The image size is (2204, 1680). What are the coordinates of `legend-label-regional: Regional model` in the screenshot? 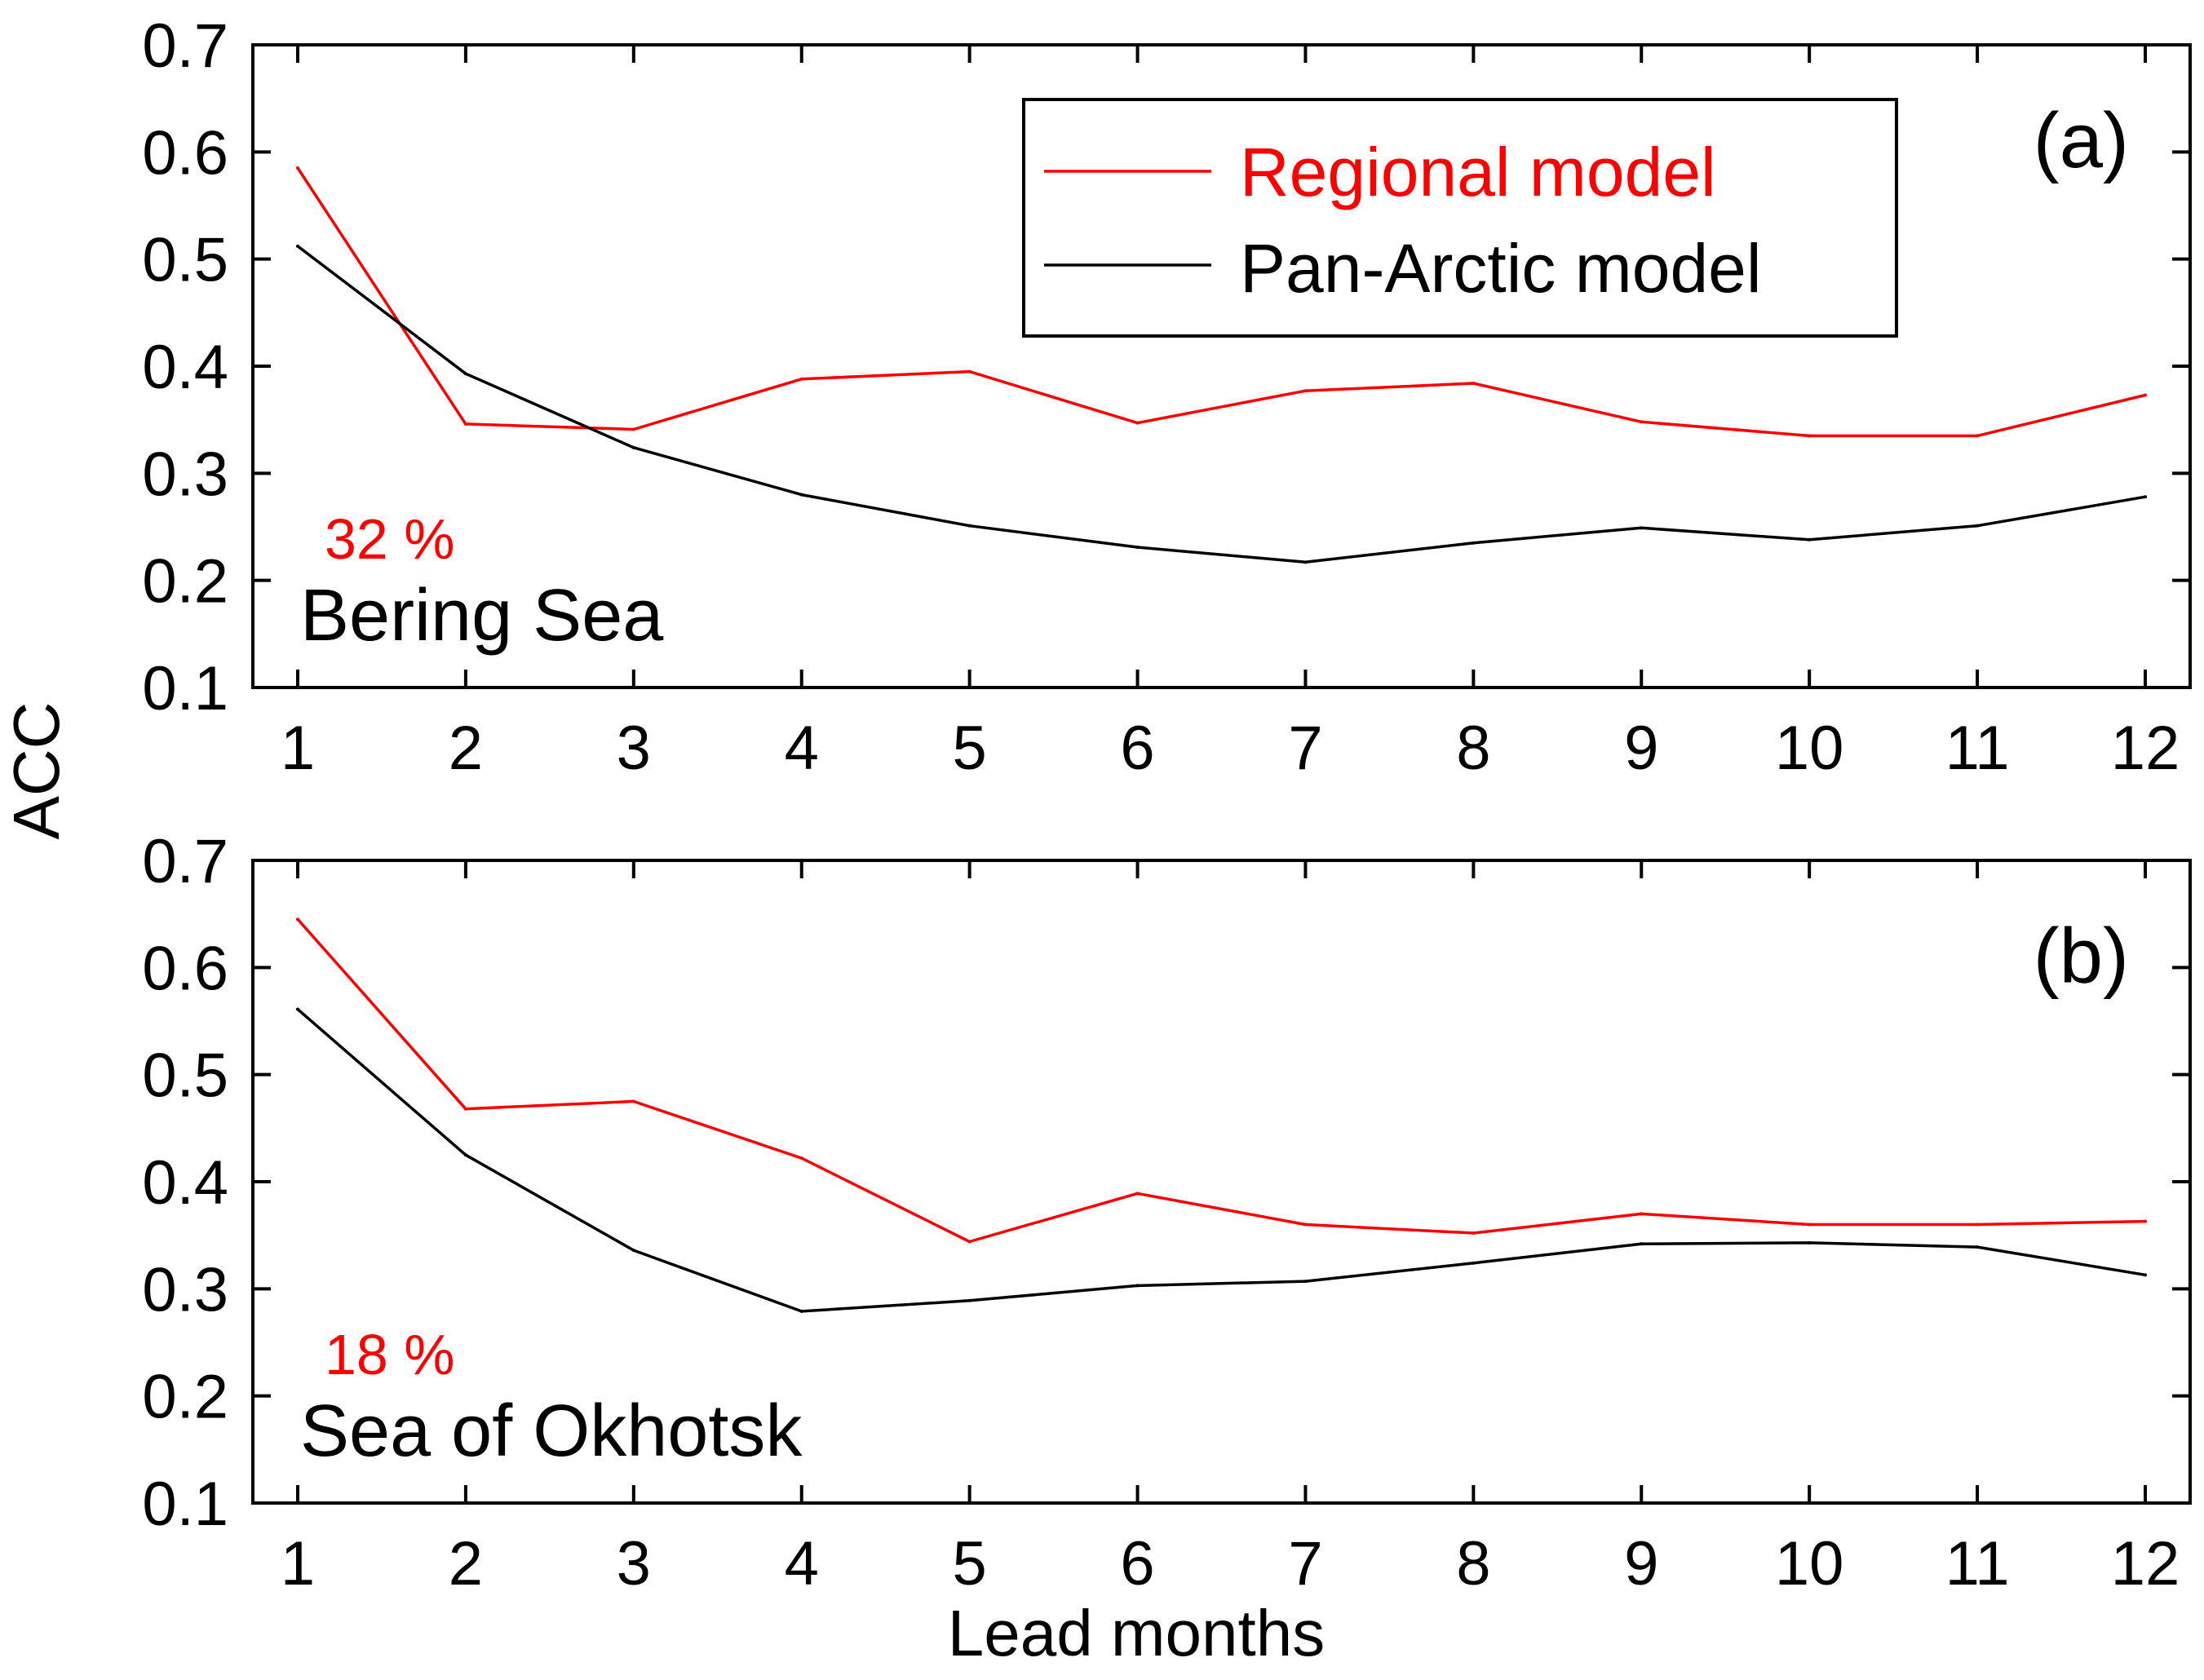 It's located at (1478, 172).